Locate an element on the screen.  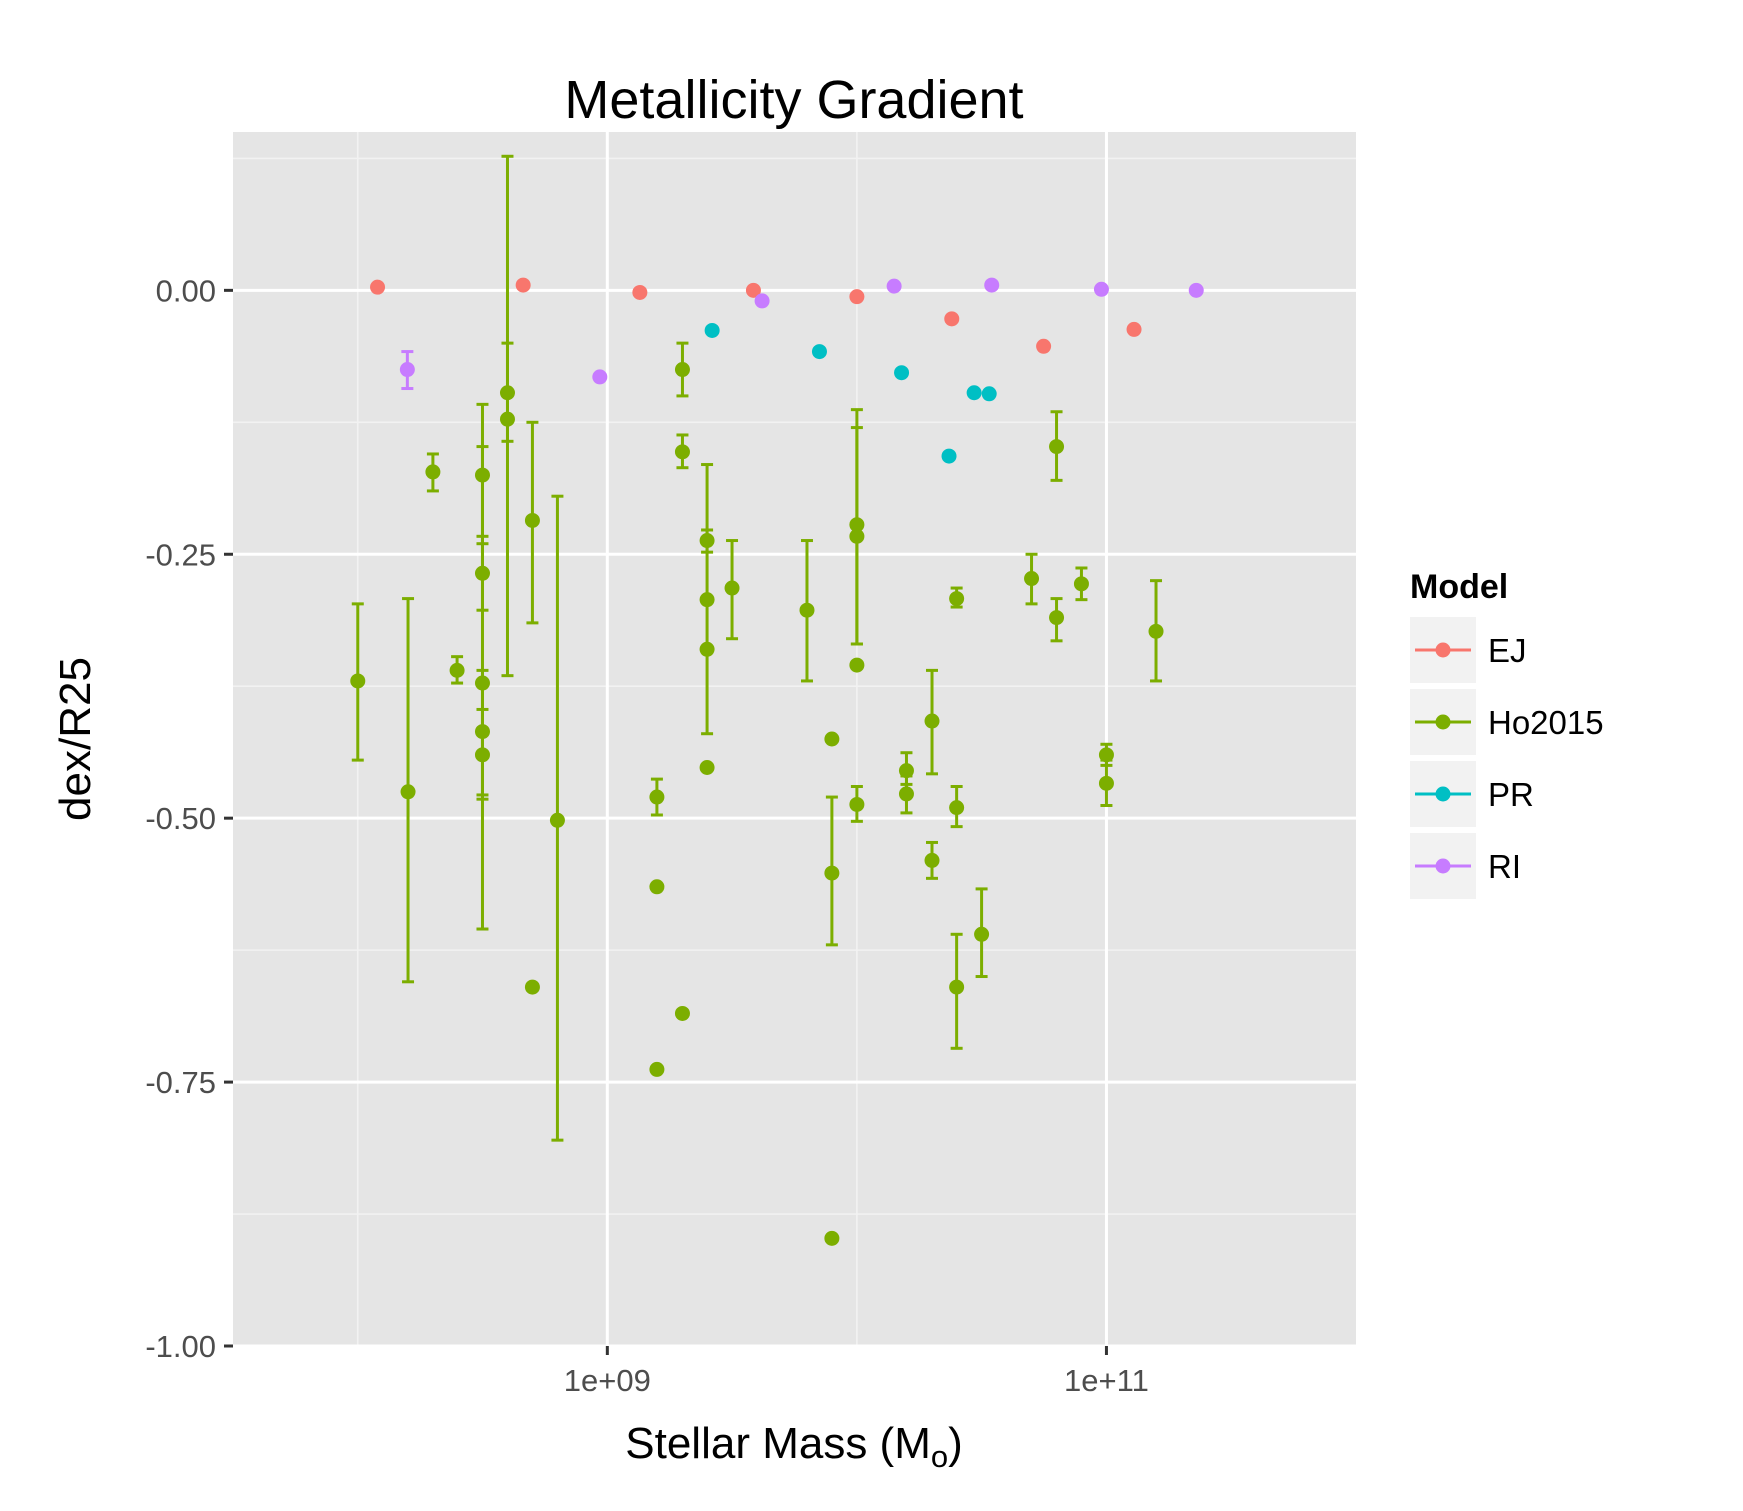
x-axis: 1e+09 1e+11 is located at coordinates (856, 1372).